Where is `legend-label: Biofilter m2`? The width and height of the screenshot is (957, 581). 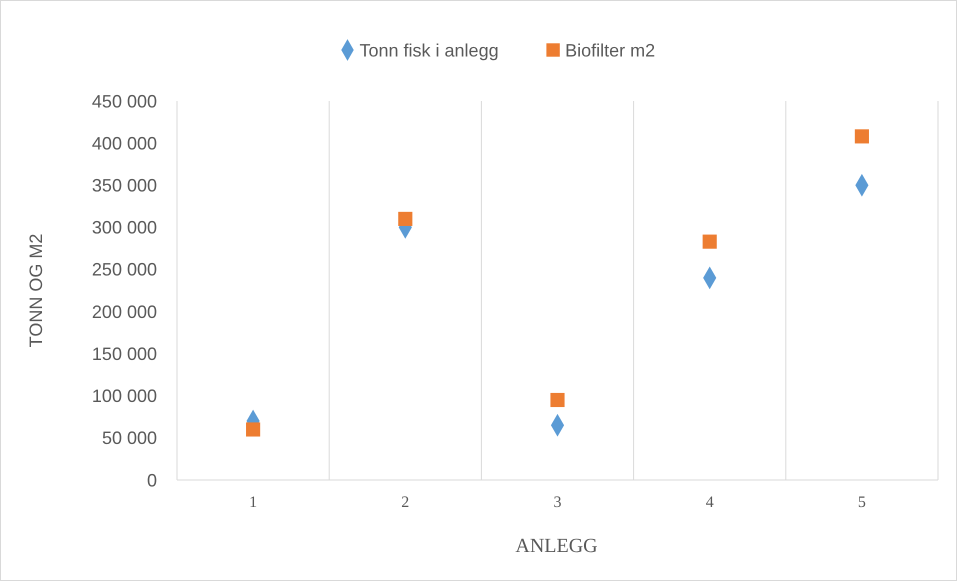
legend-label: Biofilter m2 is located at coordinates (610, 50).